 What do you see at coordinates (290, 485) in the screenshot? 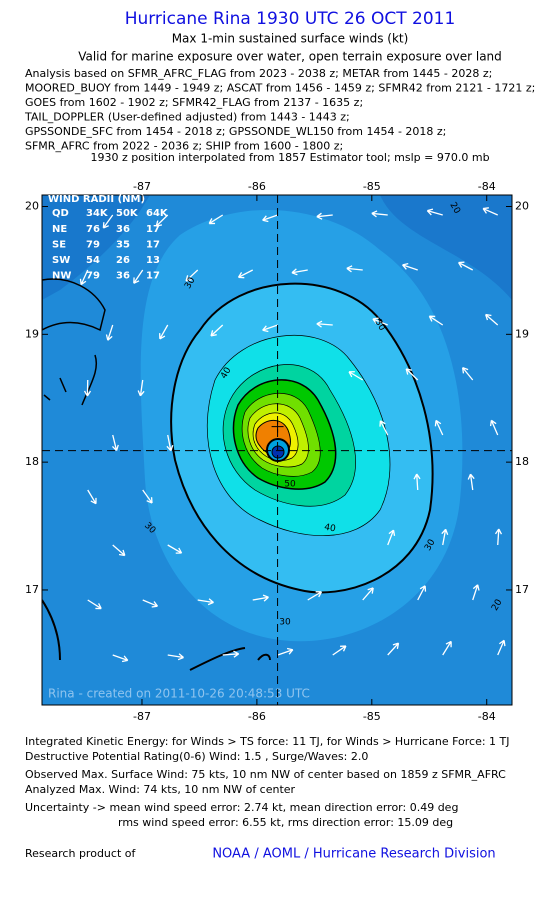
I see `contour-label: 50` at bounding box center [290, 485].